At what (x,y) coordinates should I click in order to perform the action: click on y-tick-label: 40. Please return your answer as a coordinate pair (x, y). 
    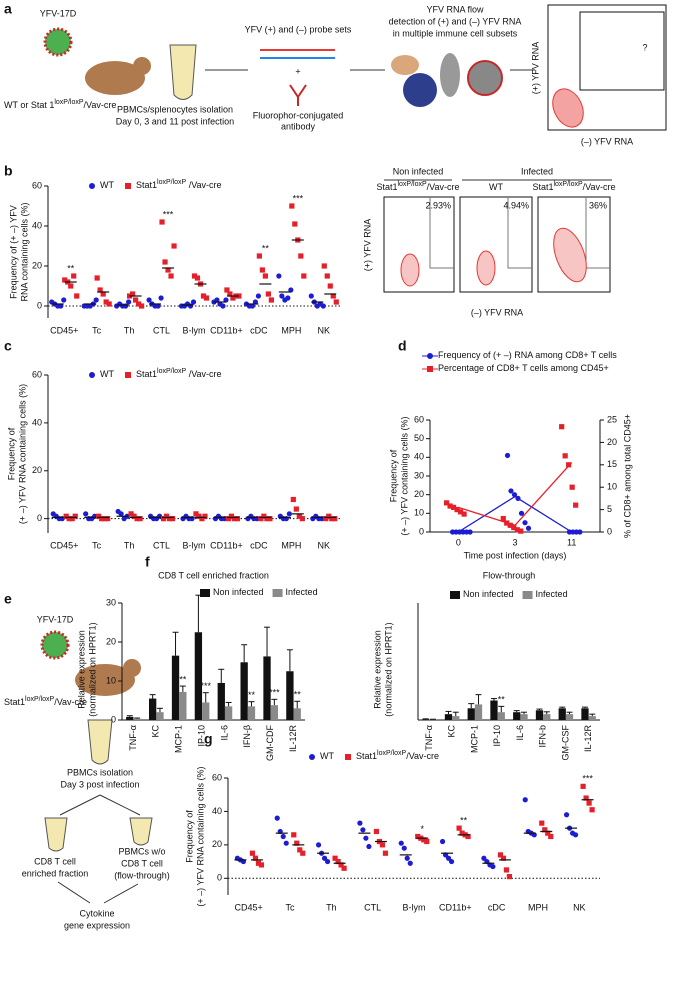
    Looking at the image, I should click on (217, 811).